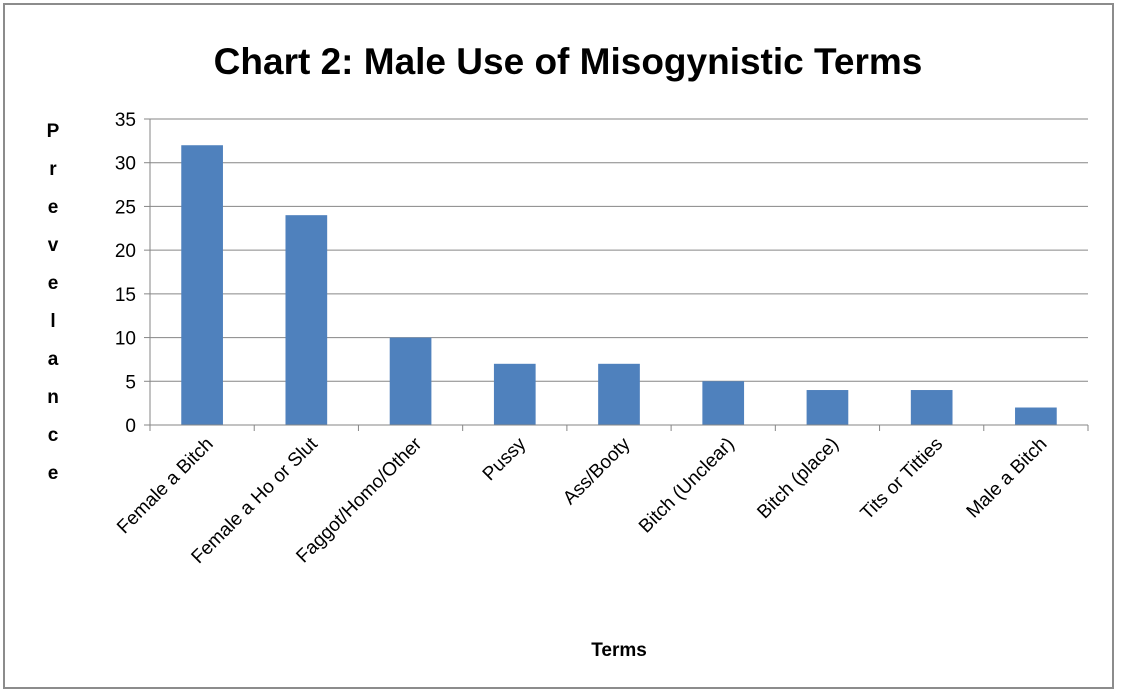 This screenshot has height=694, width=1121. I want to click on x-tick-label: Male a Bitch, so click(1007, 478).